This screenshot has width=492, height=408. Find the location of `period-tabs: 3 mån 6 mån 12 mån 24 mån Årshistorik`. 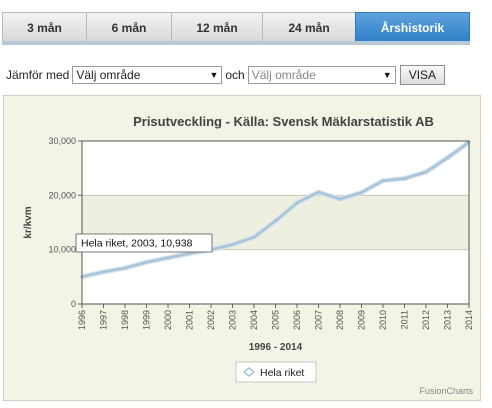

period-tabs: 3 mån 6 mån 12 mån 24 mån Årshistorik is located at coordinates (236, 28).